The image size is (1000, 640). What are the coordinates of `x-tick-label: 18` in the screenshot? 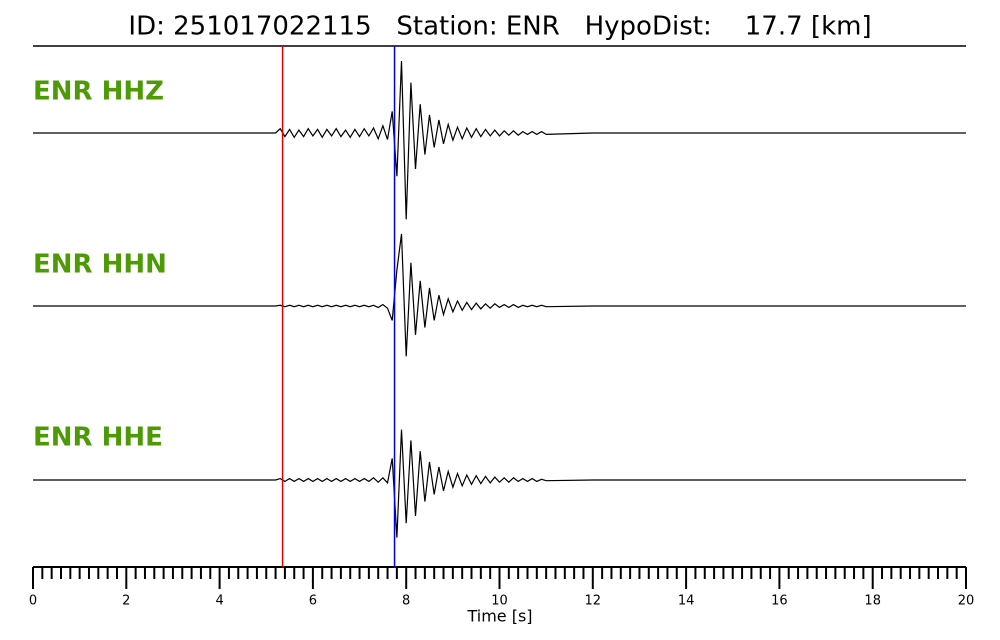 It's located at (872, 601).